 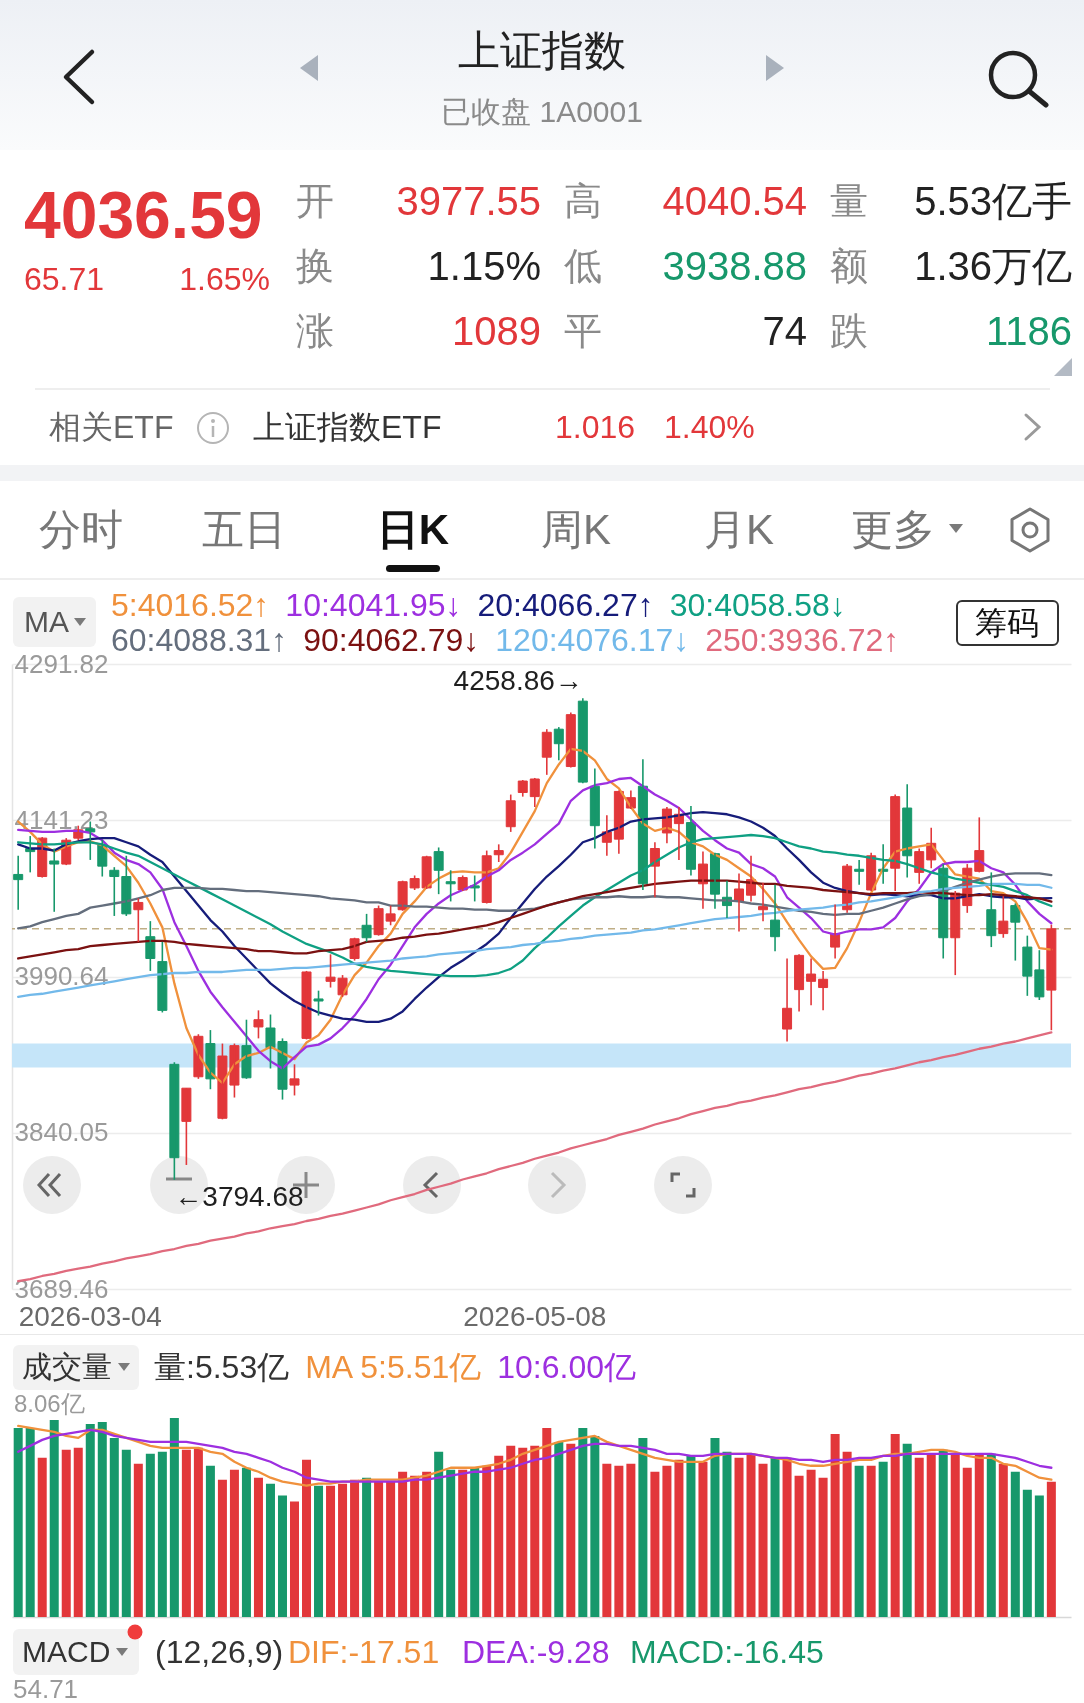 What do you see at coordinates (583, 201) in the screenshot?
I see `text: 高` at bounding box center [583, 201].